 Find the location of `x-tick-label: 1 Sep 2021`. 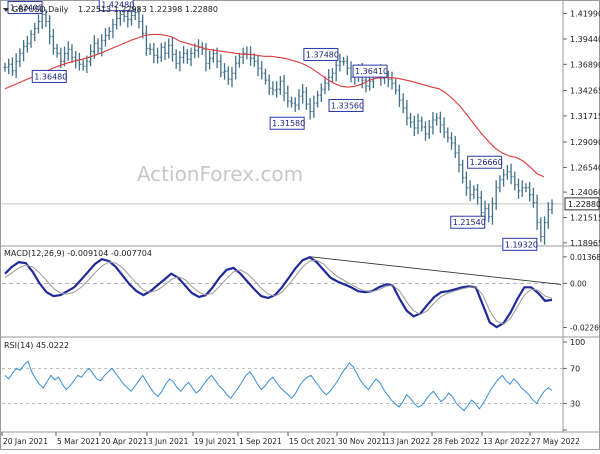

x-tick-label: 1 Sep 2021 is located at coordinates (260, 441).